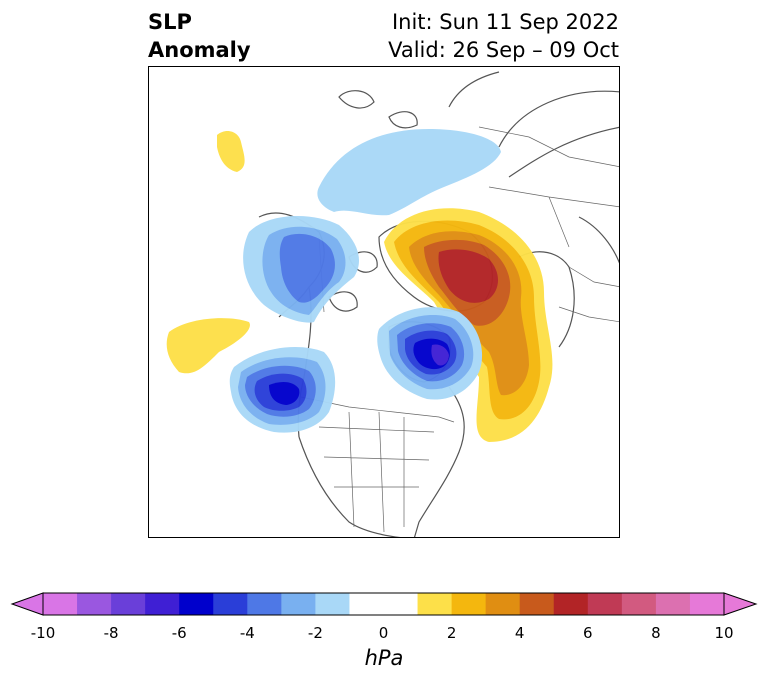 The image size is (768, 684). I want to click on colorbar-extend-max, so click(740, 604).